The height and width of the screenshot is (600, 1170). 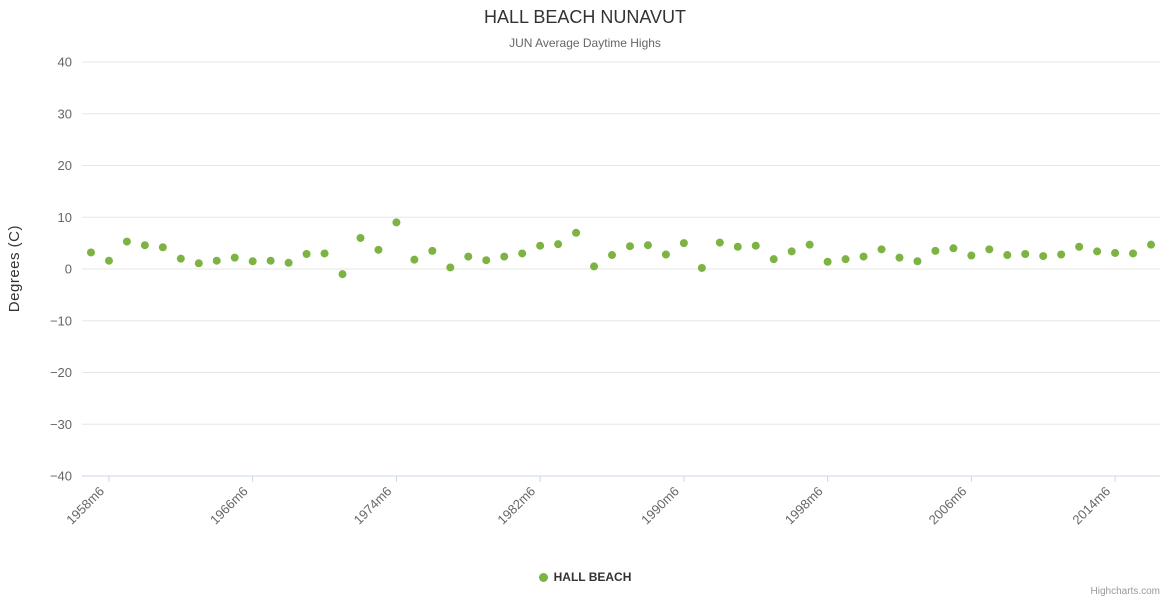 I want to click on y-tick-label: 20, so click(x=65, y=165).